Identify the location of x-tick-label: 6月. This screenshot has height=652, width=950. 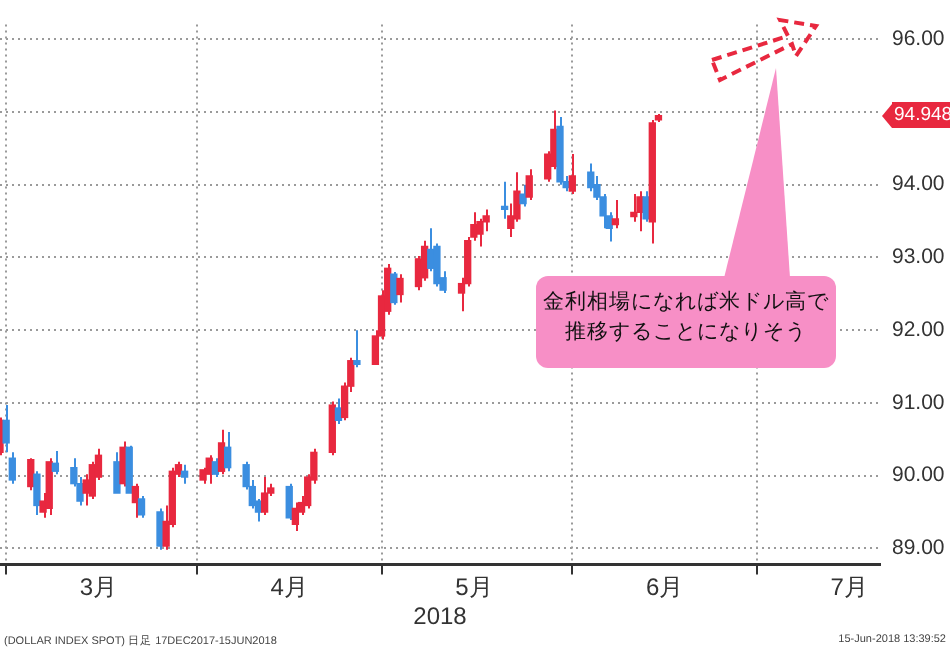
(664, 587).